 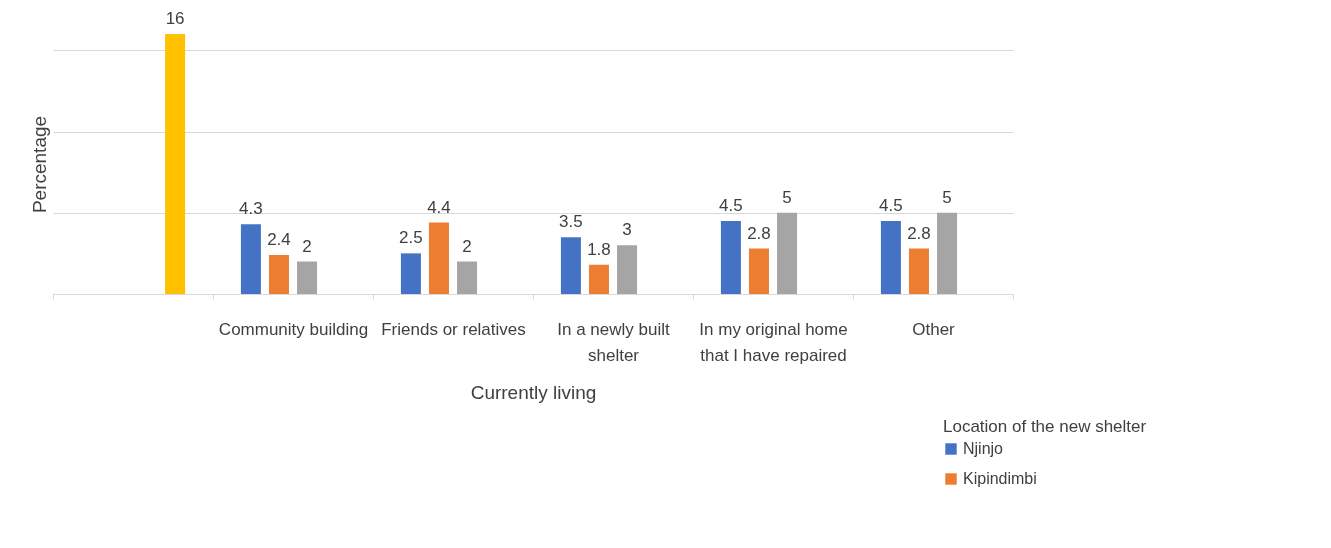 What do you see at coordinates (599, 249) in the screenshot?
I see `data-label: 1.8` at bounding box center [599, 249].